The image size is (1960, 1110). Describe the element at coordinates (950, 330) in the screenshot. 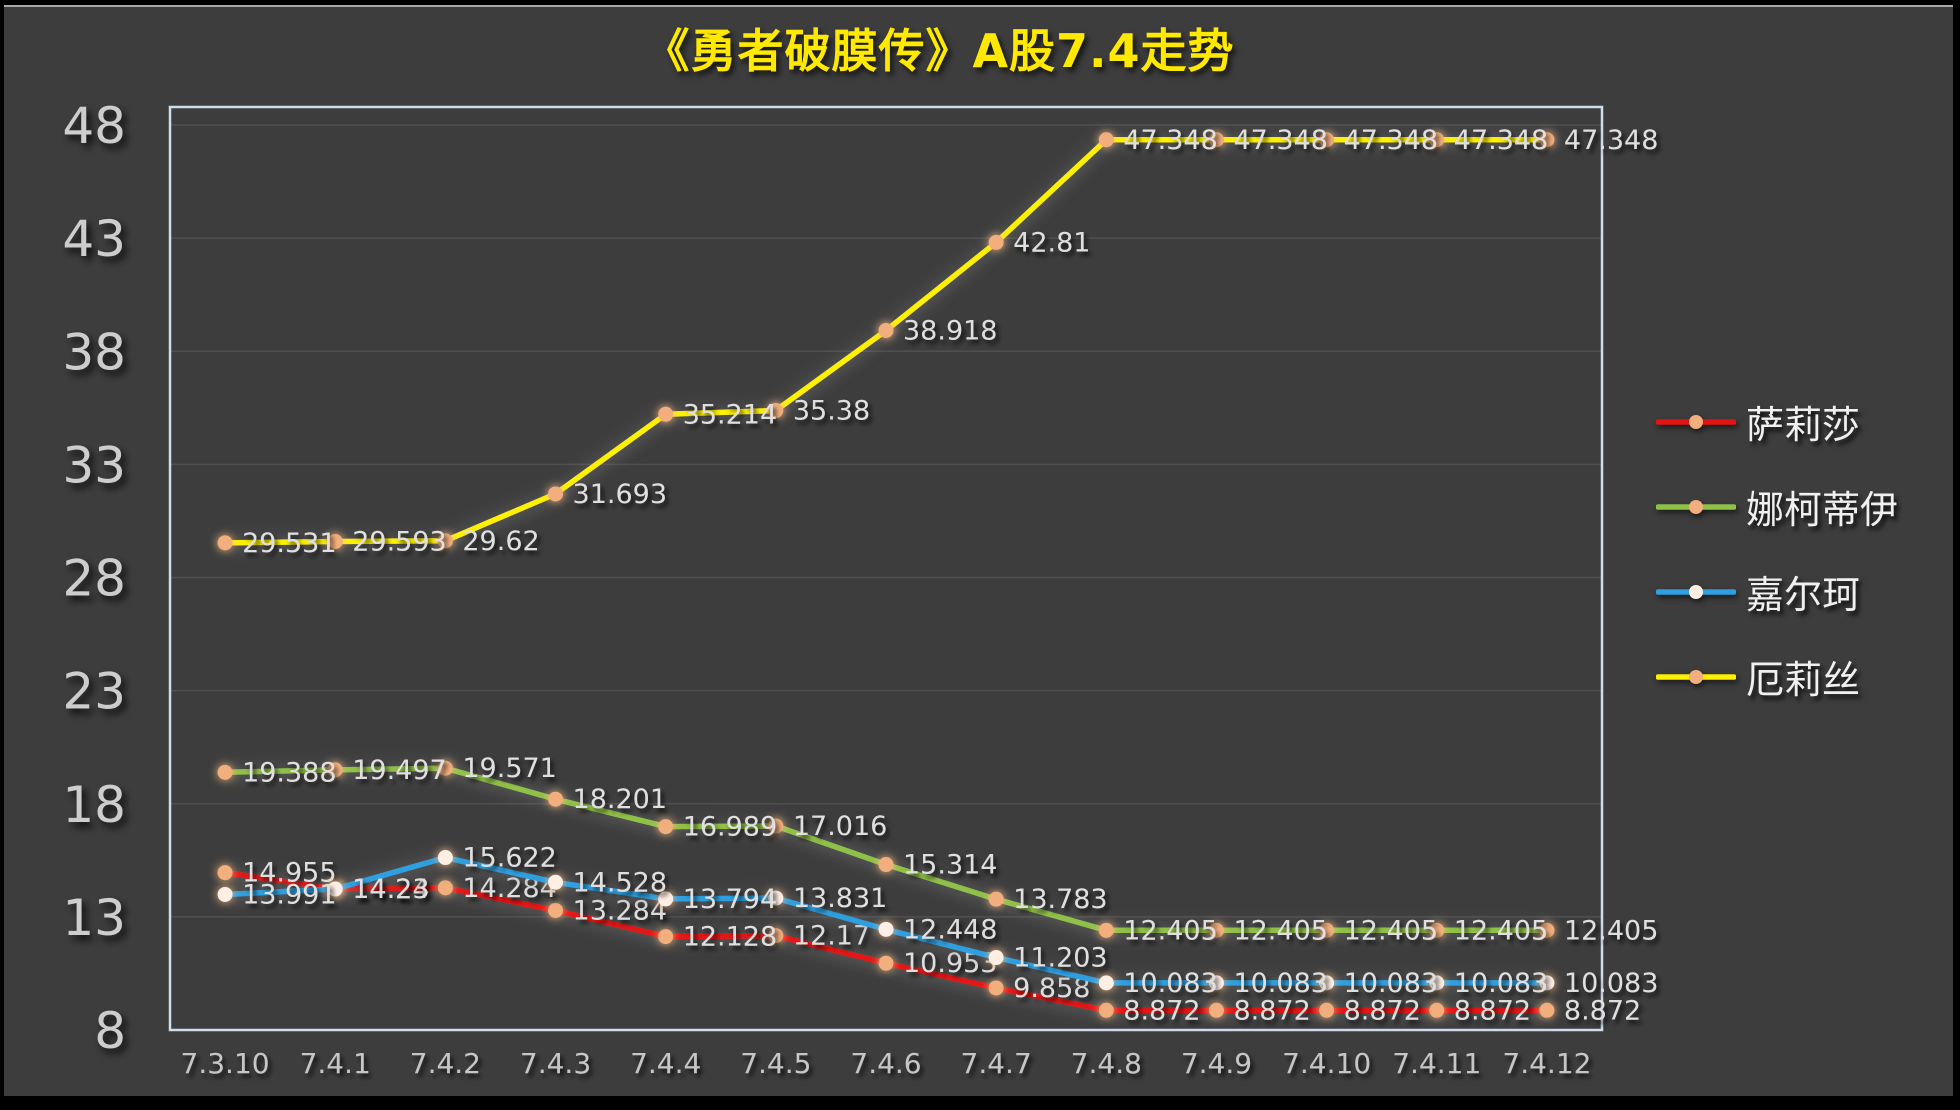

I see `series-3-data-label: 38.918` at that location.